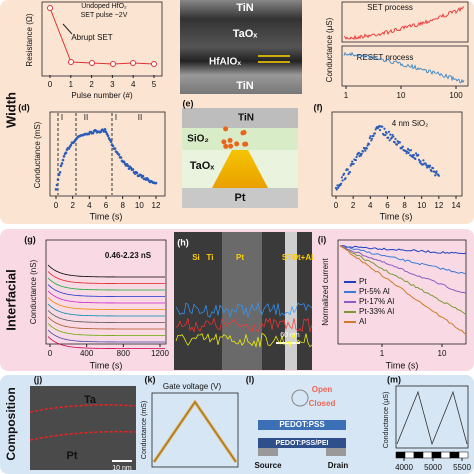  Describe the element at coordinates (325, 291) in the screenshot. I see `axis-label: Normalized current` at that location.